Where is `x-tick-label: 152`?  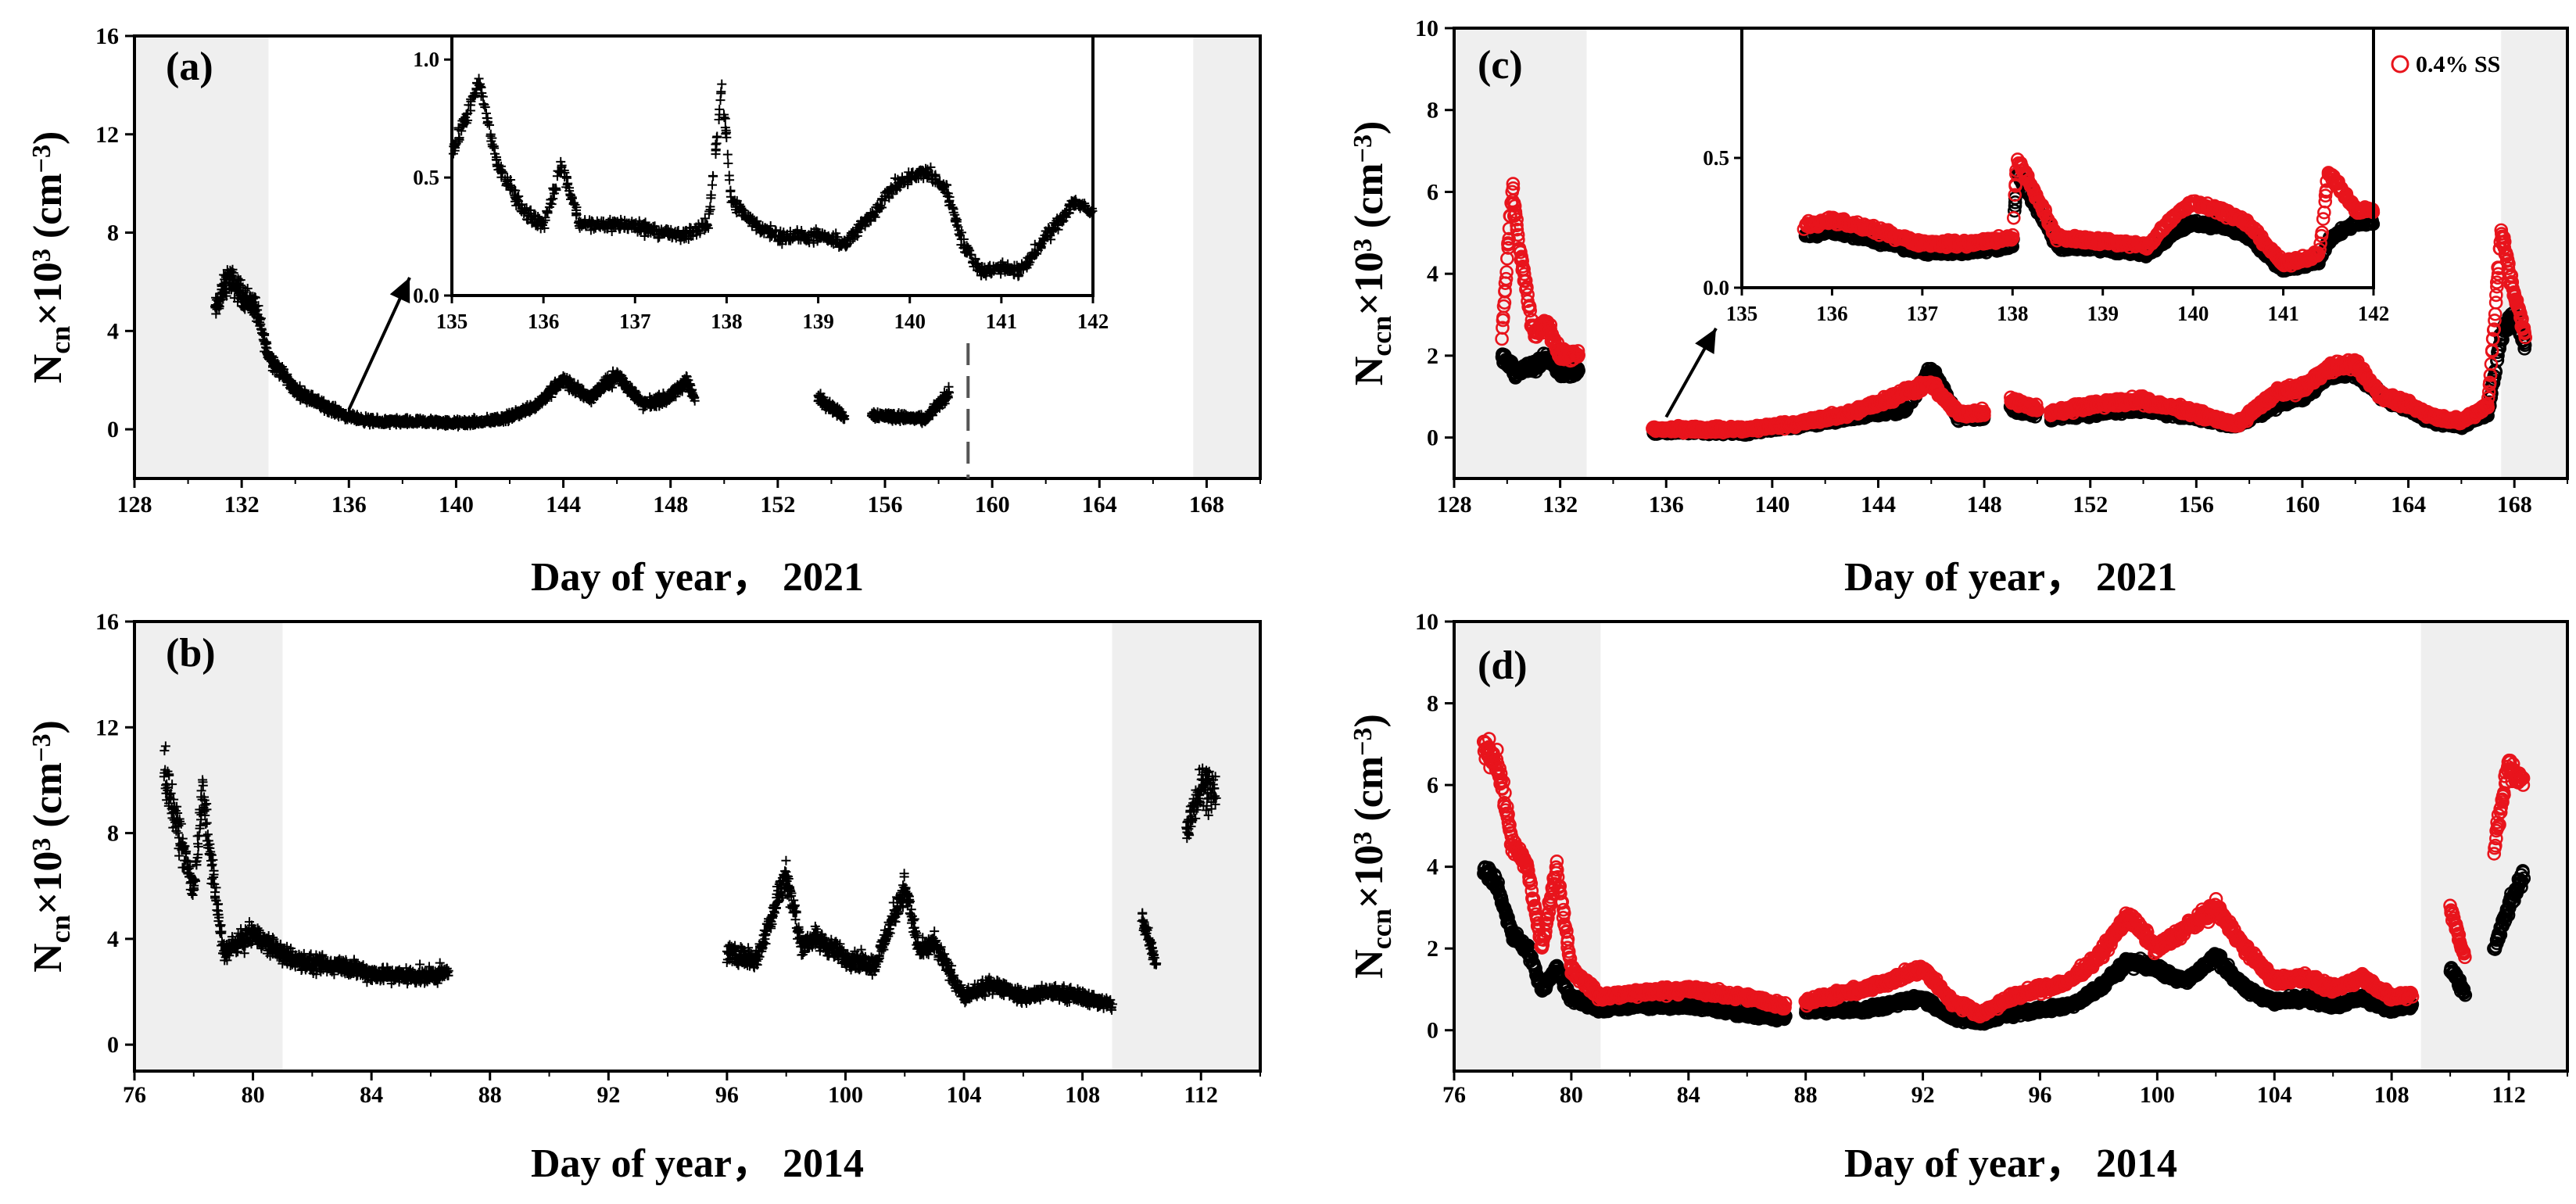
x-tick-label: 152 is located at coordinates (777, 505).